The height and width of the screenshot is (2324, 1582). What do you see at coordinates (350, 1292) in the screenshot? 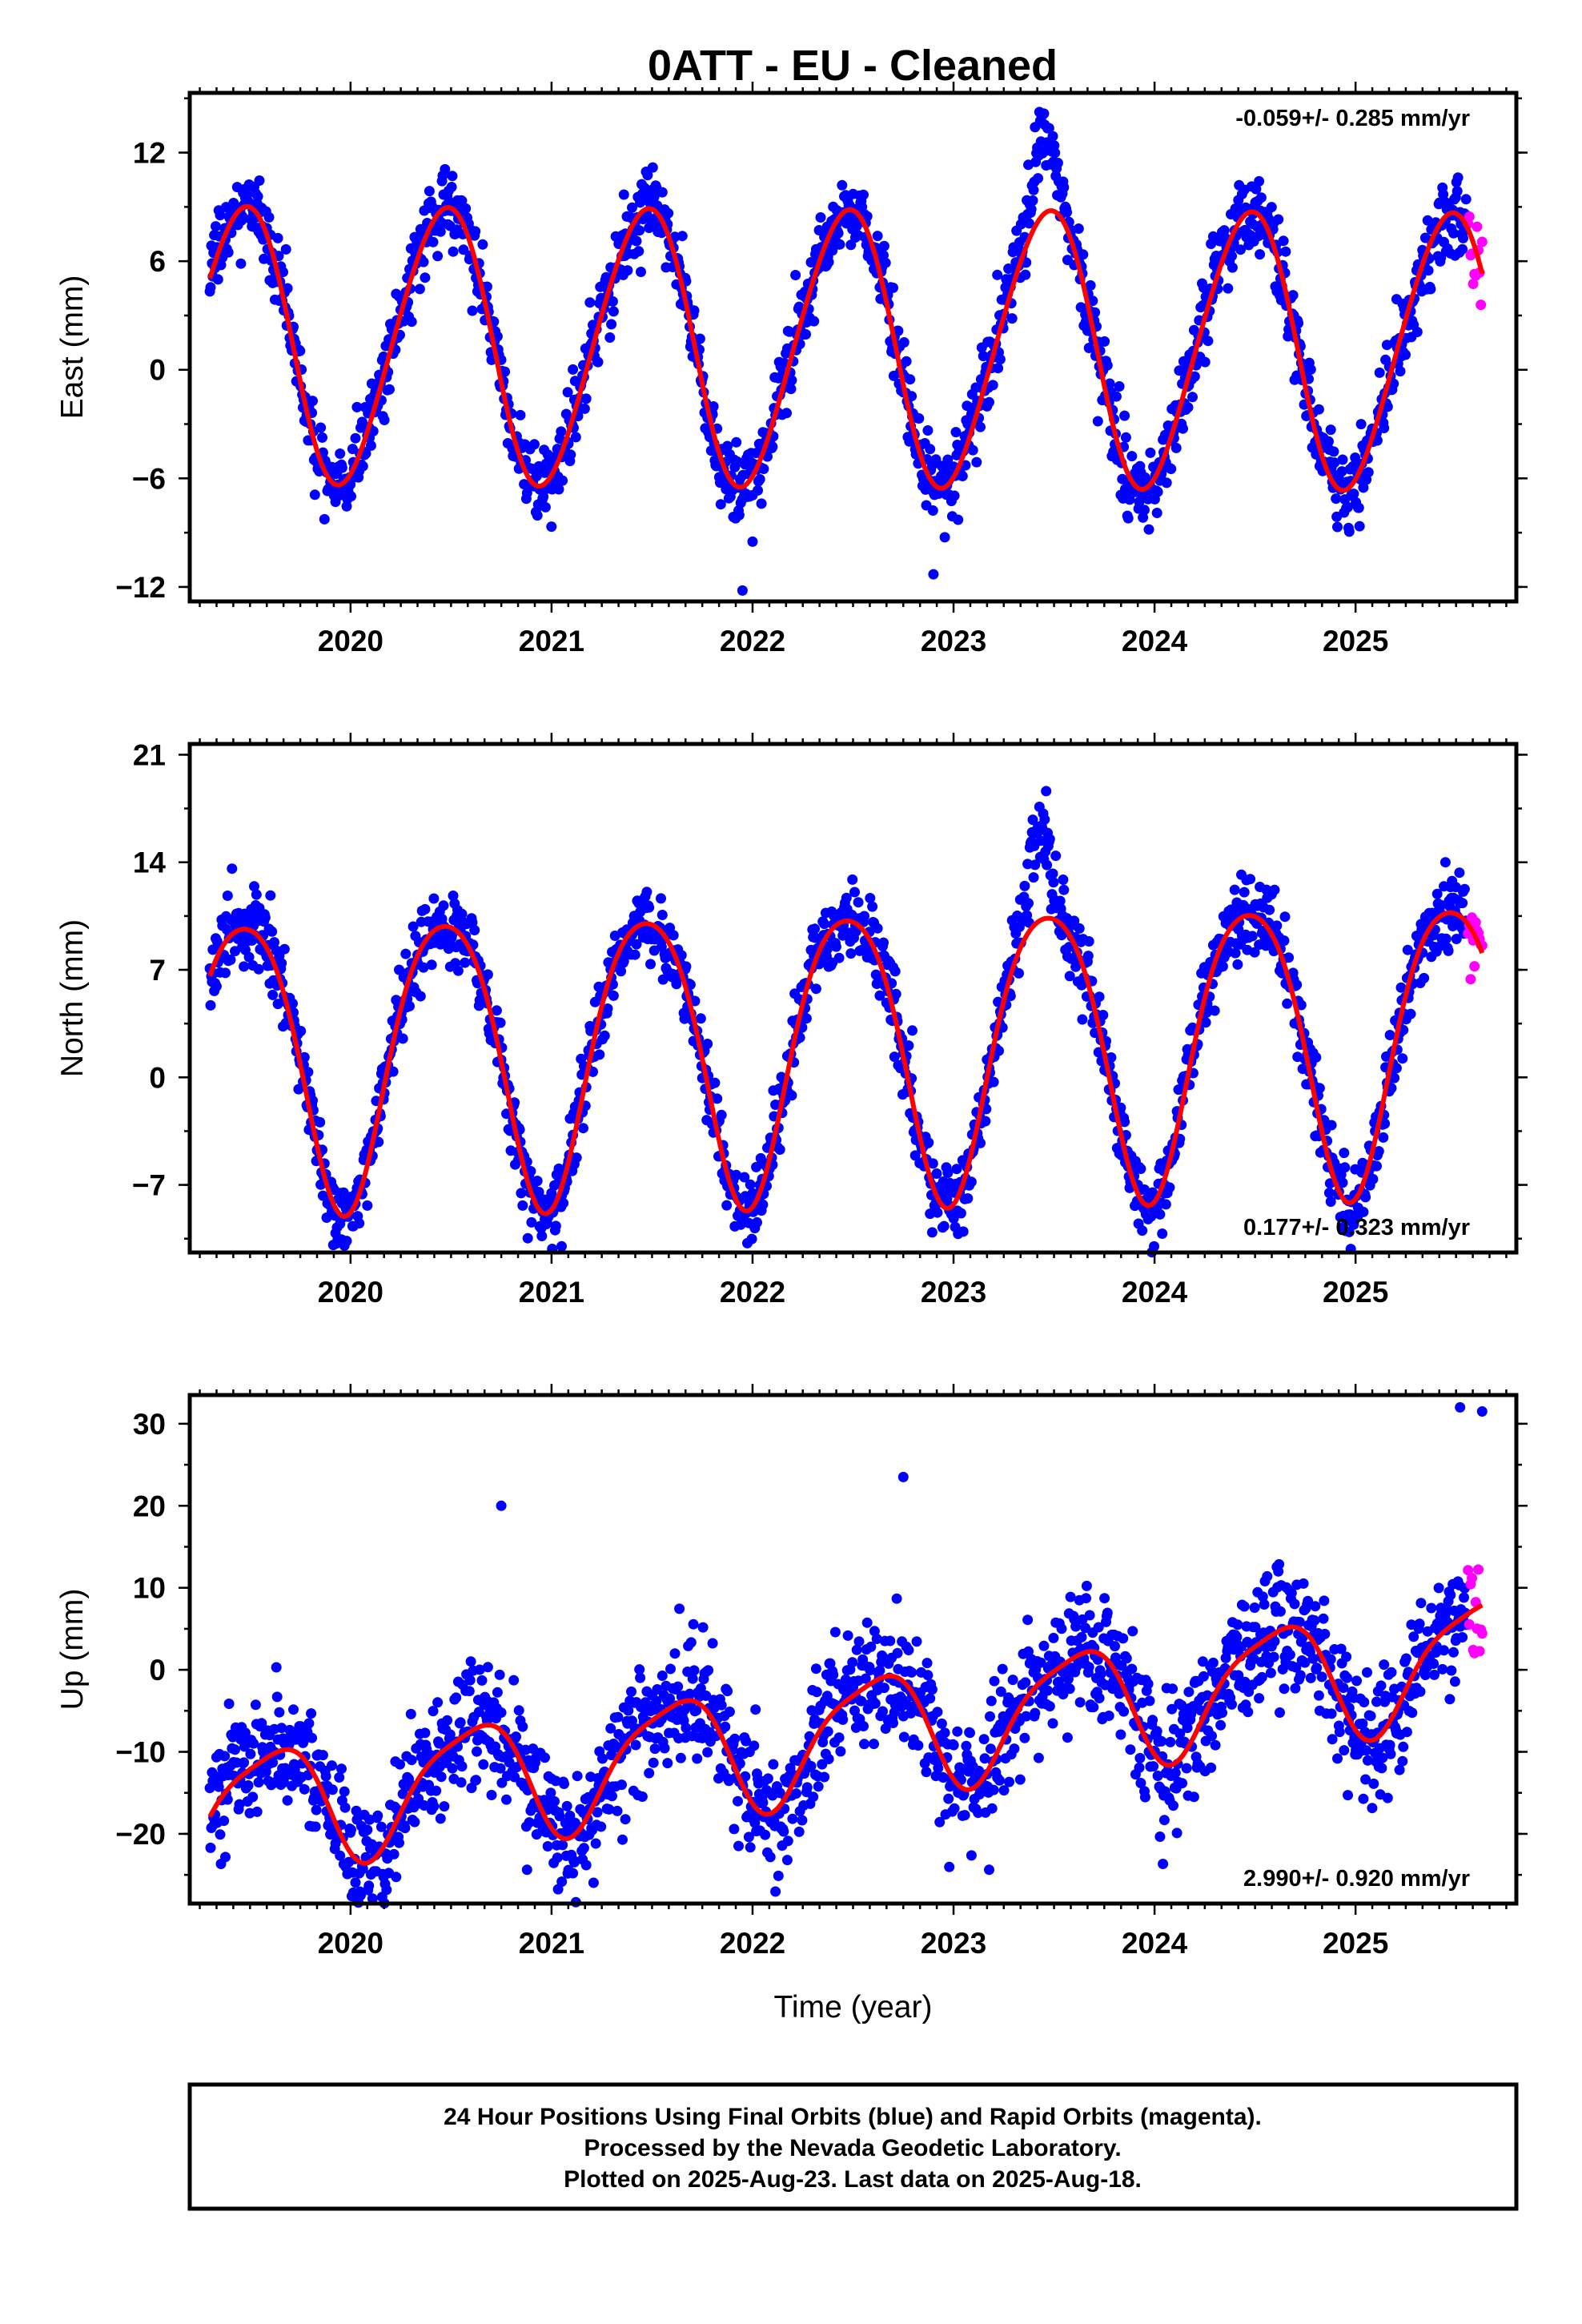
I see `x-tick-label: 2020` at bounding box center [350, 1292].